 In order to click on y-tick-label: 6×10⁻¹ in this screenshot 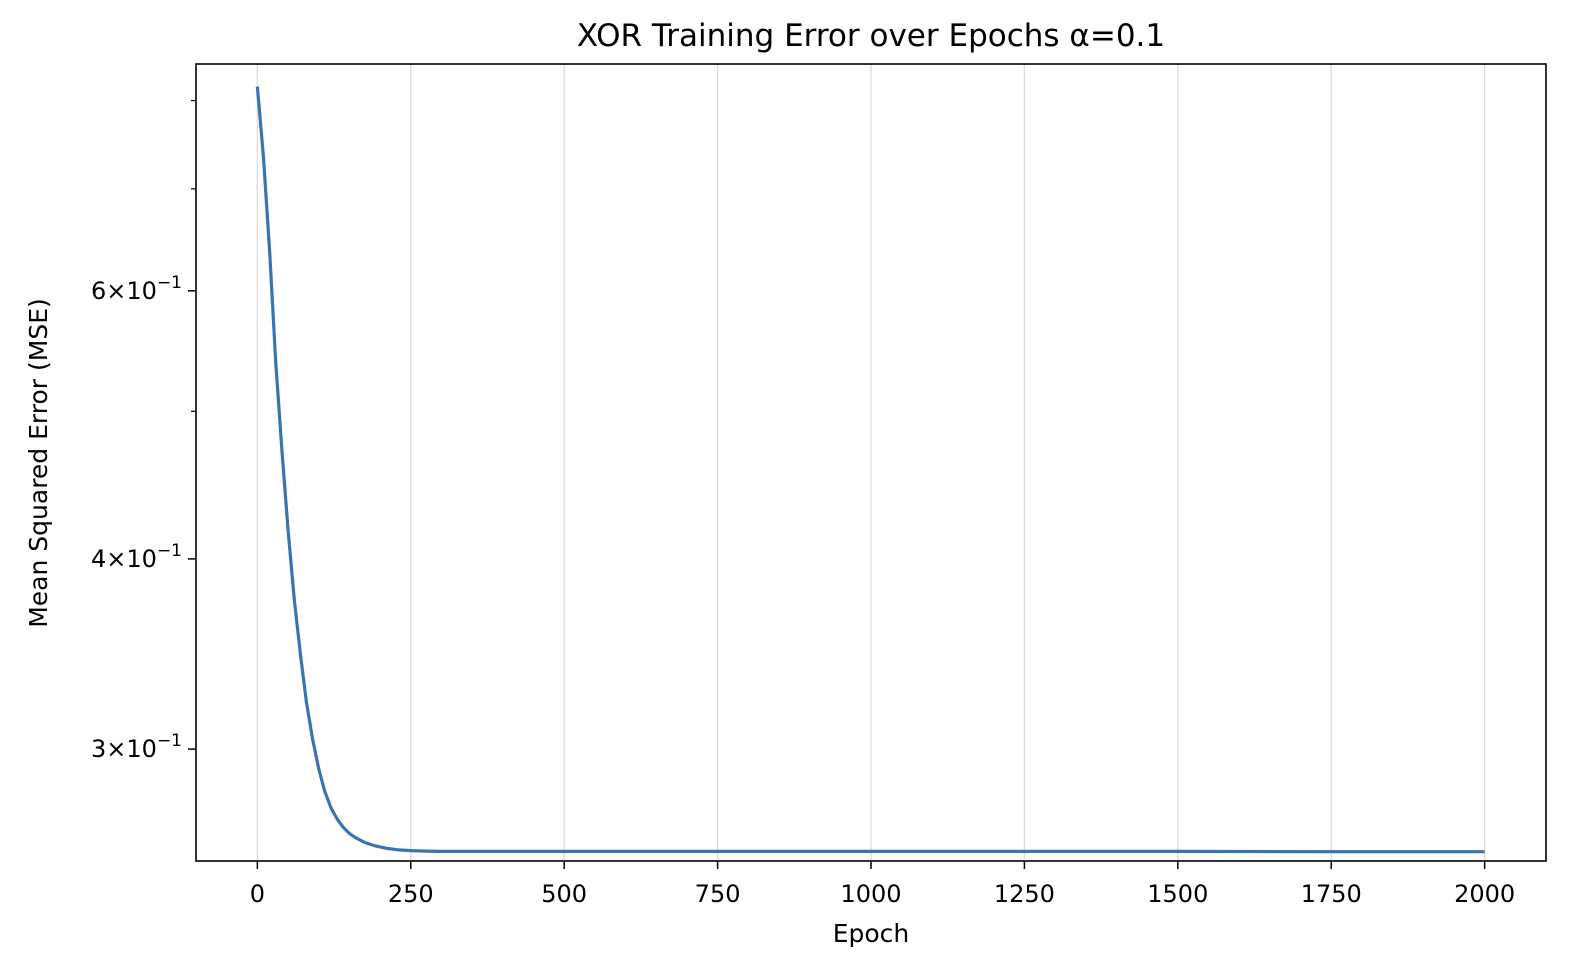, I will do `click(136, 289)`.